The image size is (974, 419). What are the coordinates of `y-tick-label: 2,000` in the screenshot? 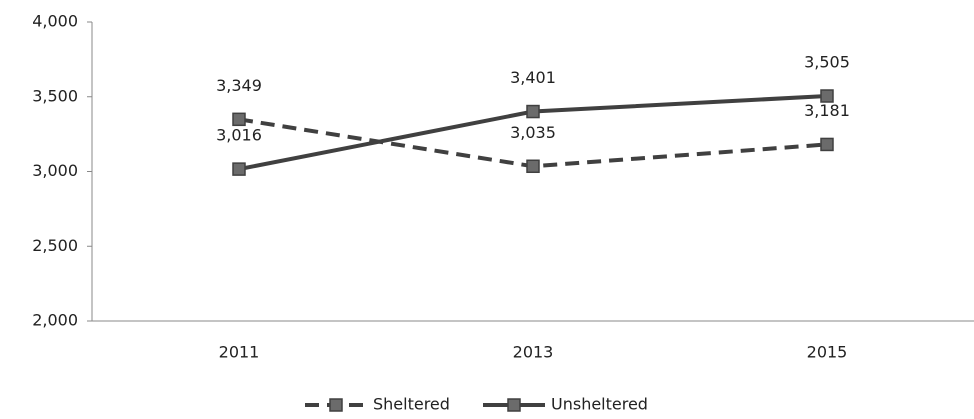 It's located at (55, 320).